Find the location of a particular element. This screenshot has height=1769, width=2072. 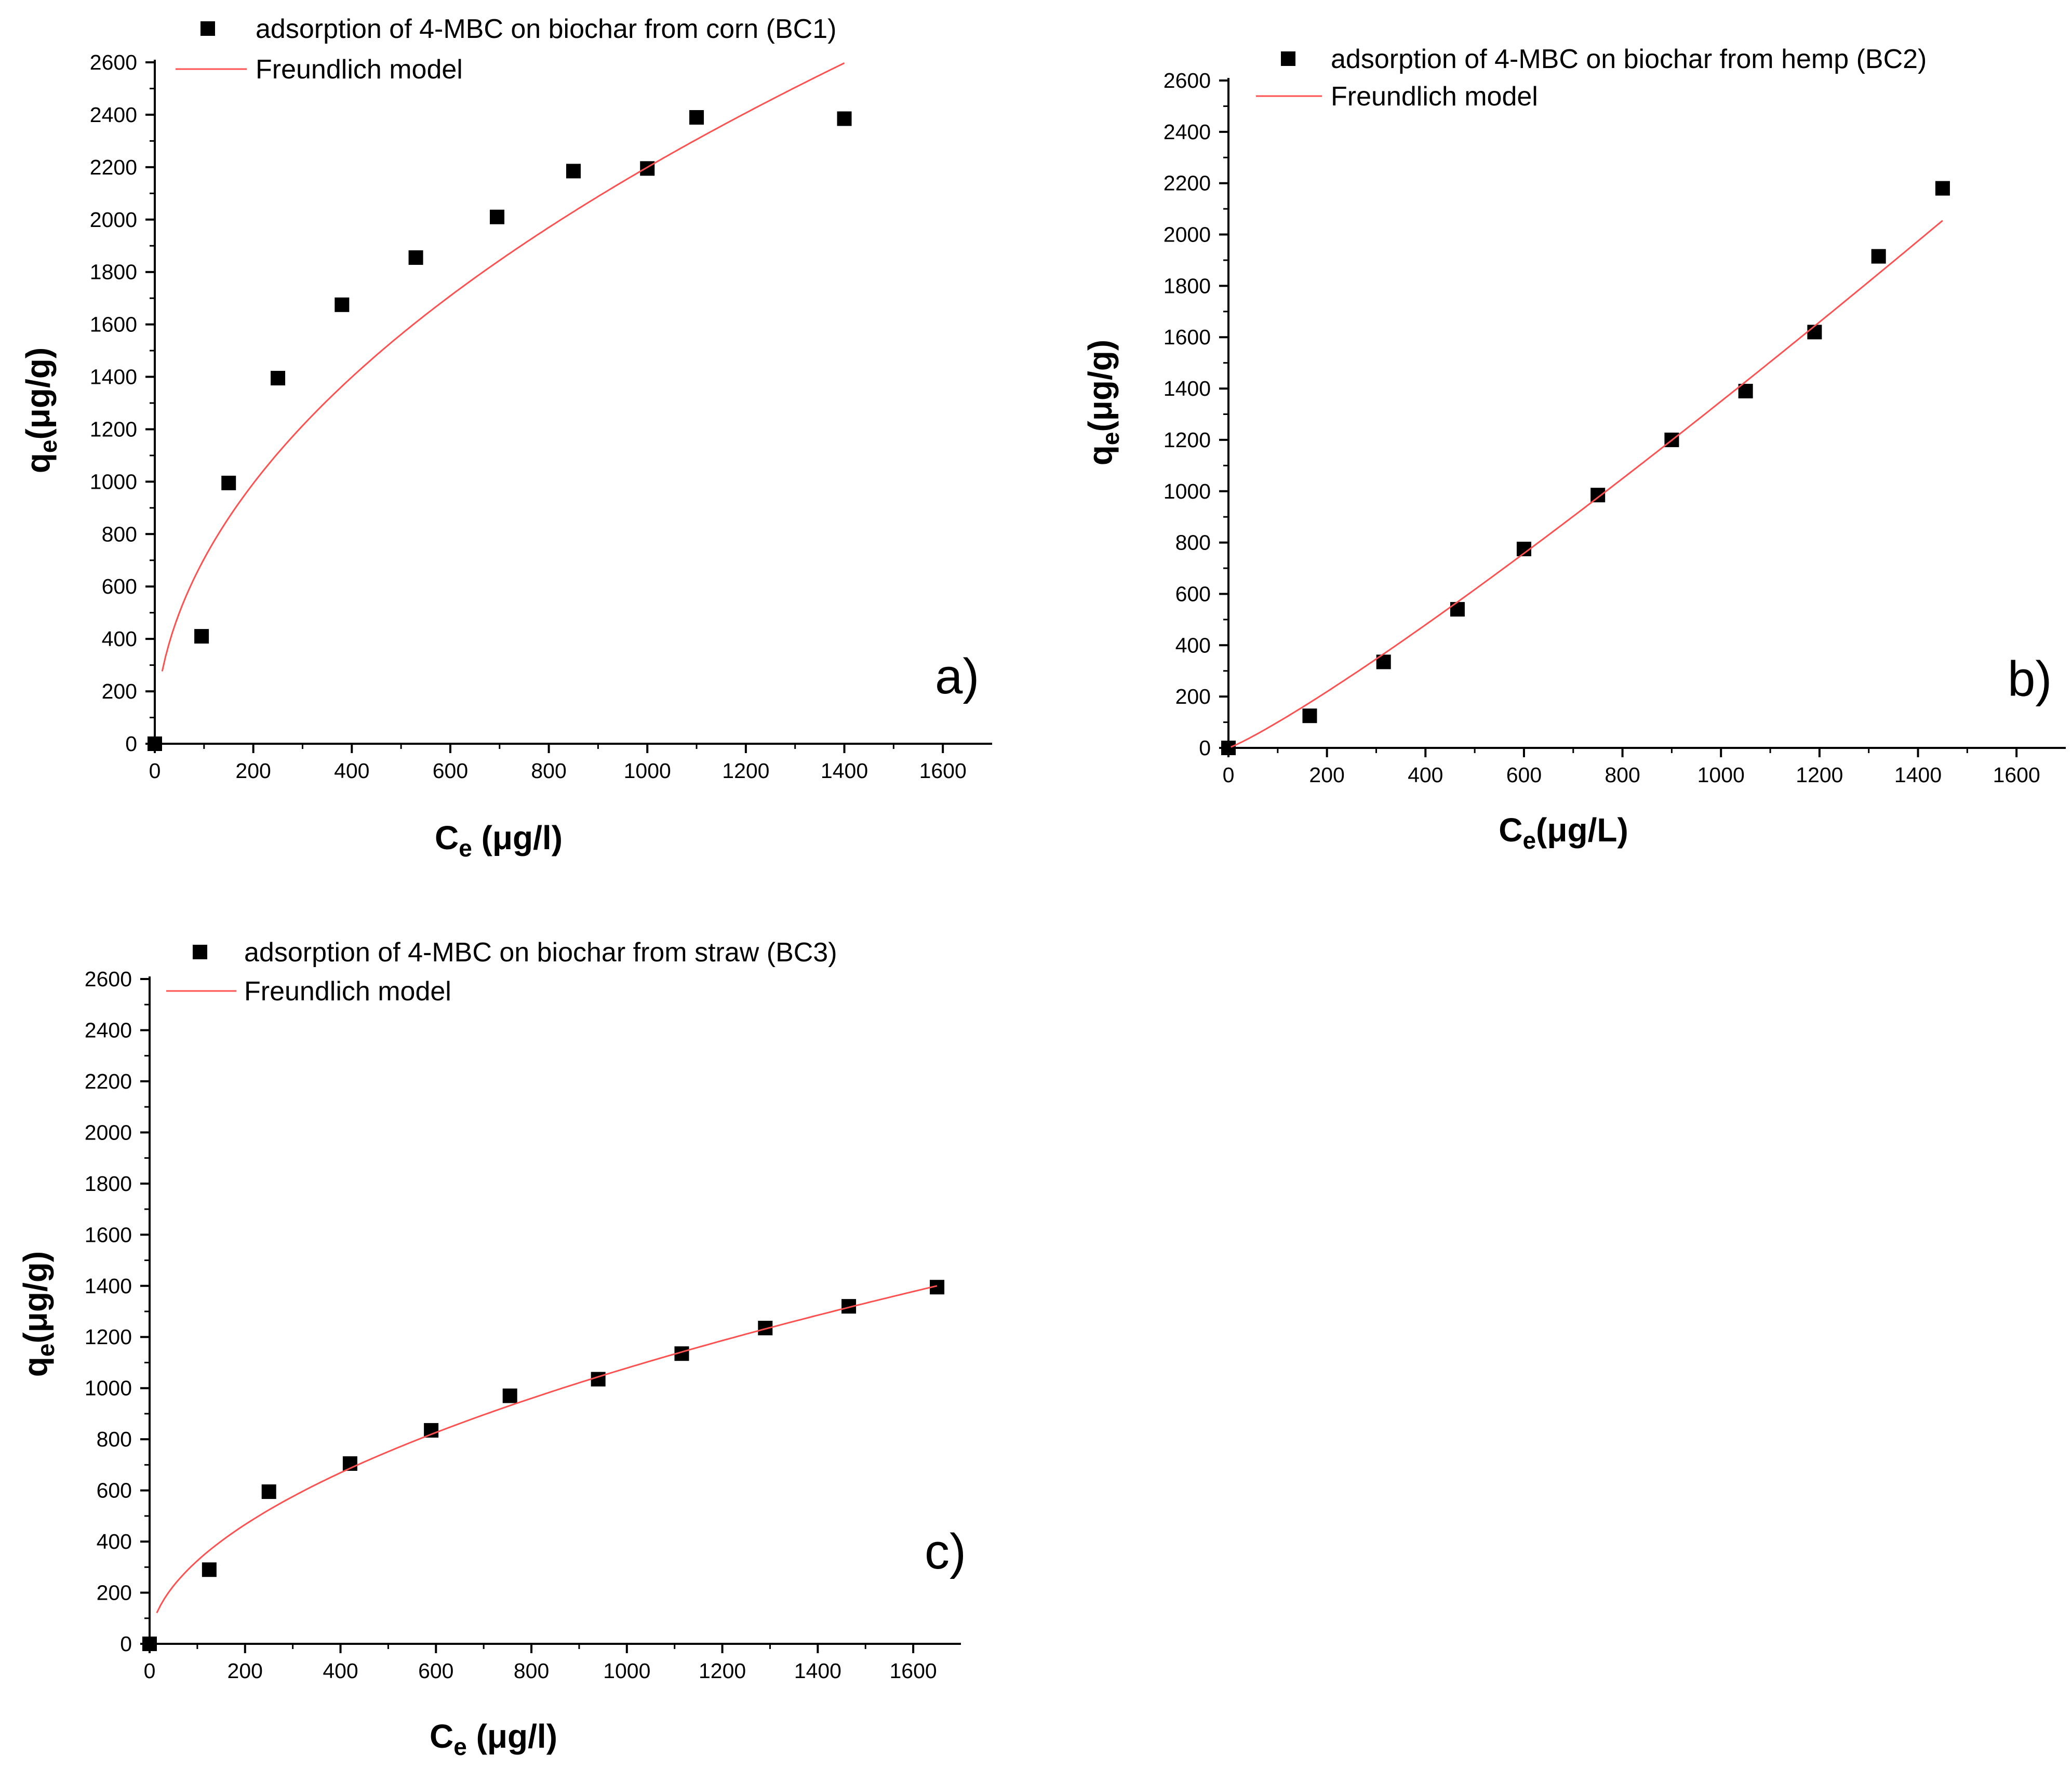

x-axis-label: Ce(μg/L) is located at coordinates (1563, 832).